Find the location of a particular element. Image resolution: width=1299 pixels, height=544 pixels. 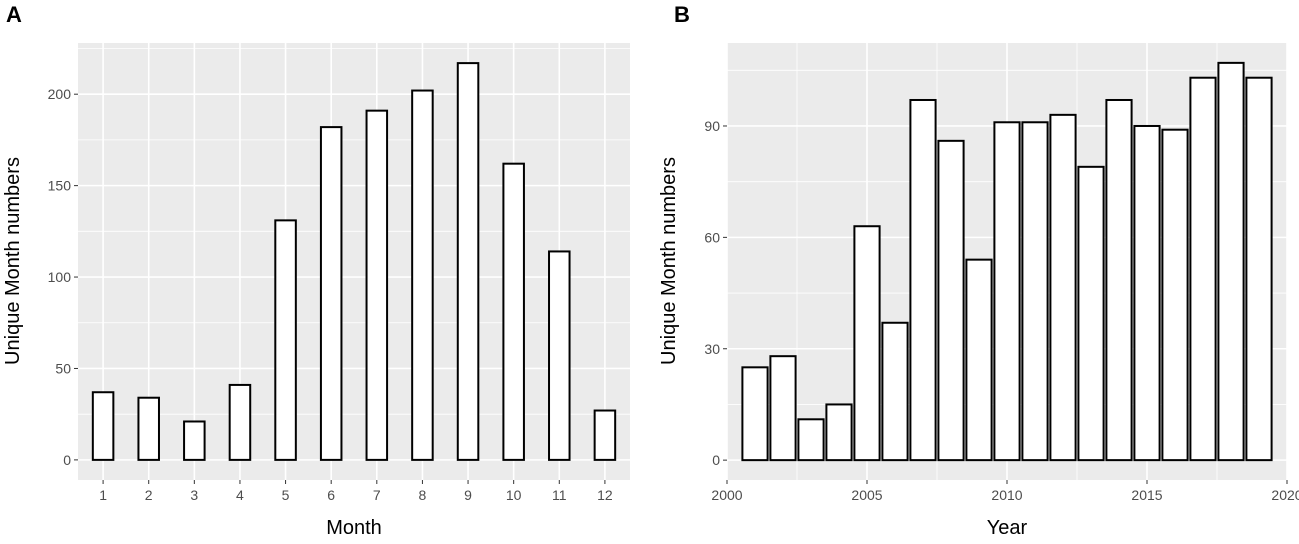

x-tick-label: 2015 is located at coordinates (1146, 495).